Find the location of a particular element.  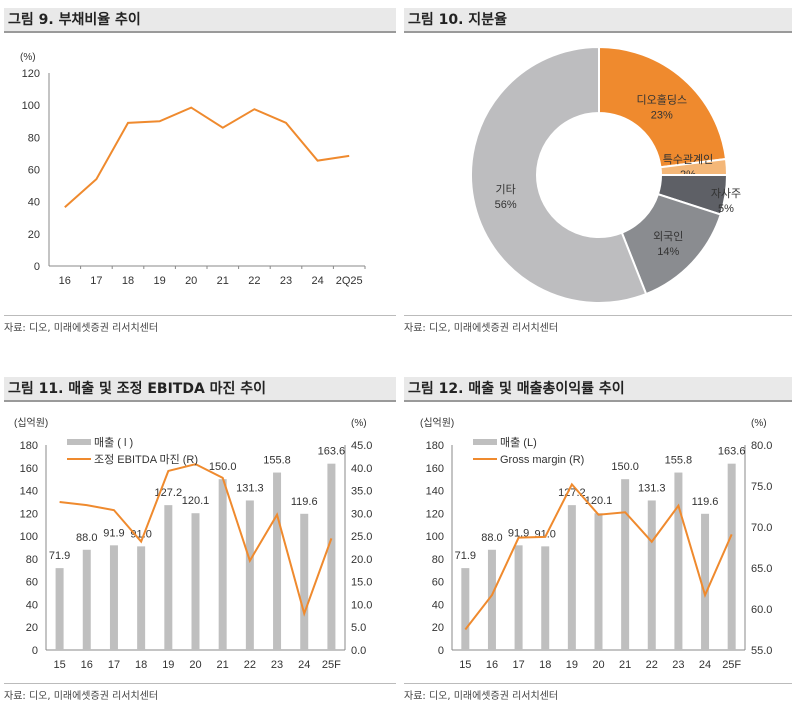

left-y-tick-label: 140 is located at coordinates (435, 492).